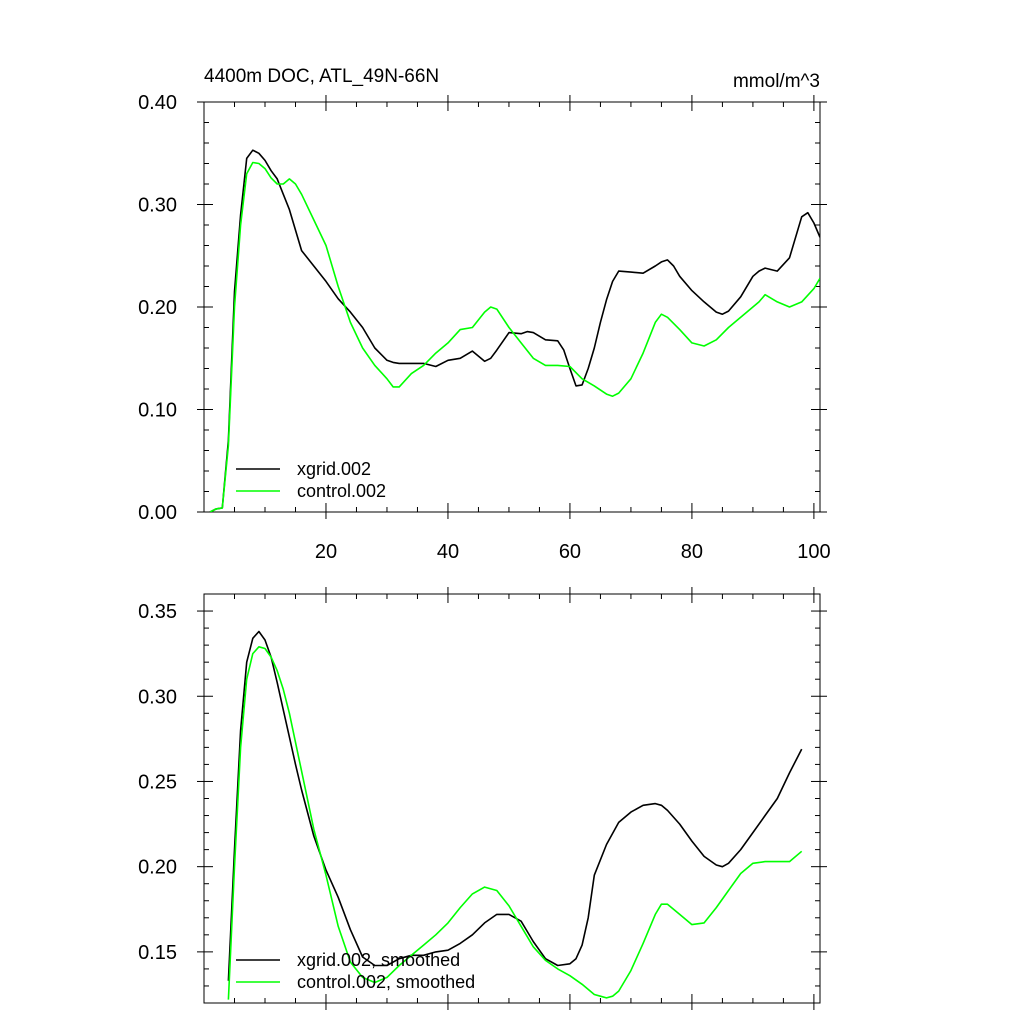  I want to click on legend-label: xgrid.002, so click(334, 469).